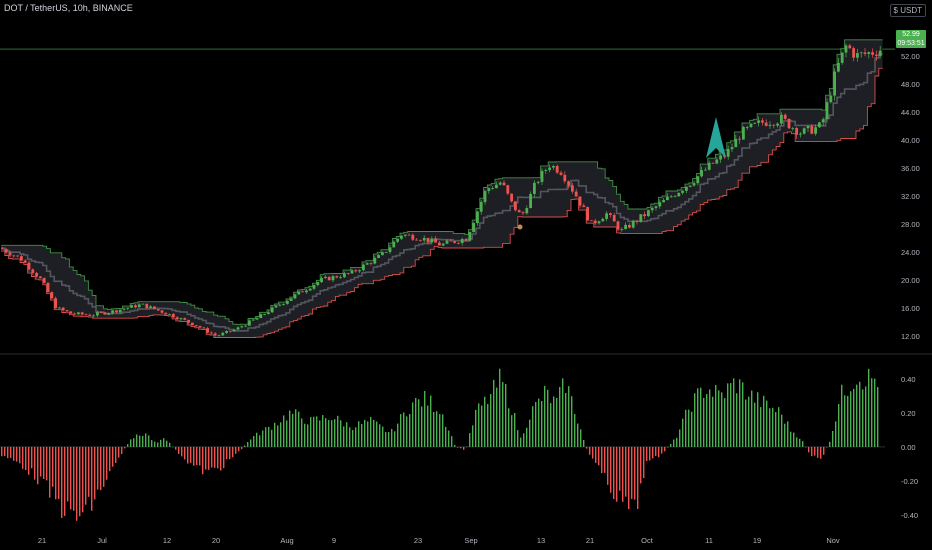 The width and height of the screenshot is (932, 550). I want to click on bar-countdown: 09:53:51, so click(911, 43).